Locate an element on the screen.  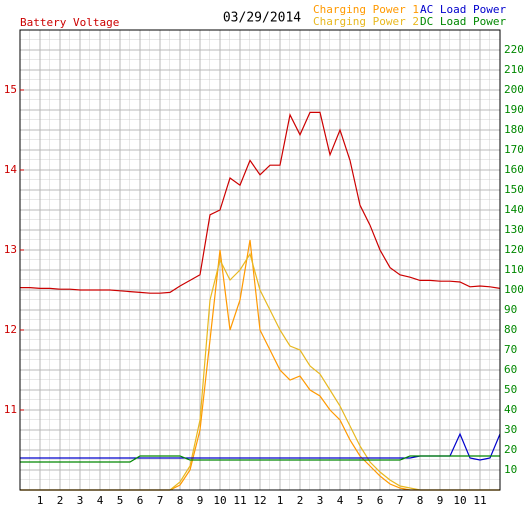
legend-entry: Charging Power 1 is located at coordinates (366, 9).